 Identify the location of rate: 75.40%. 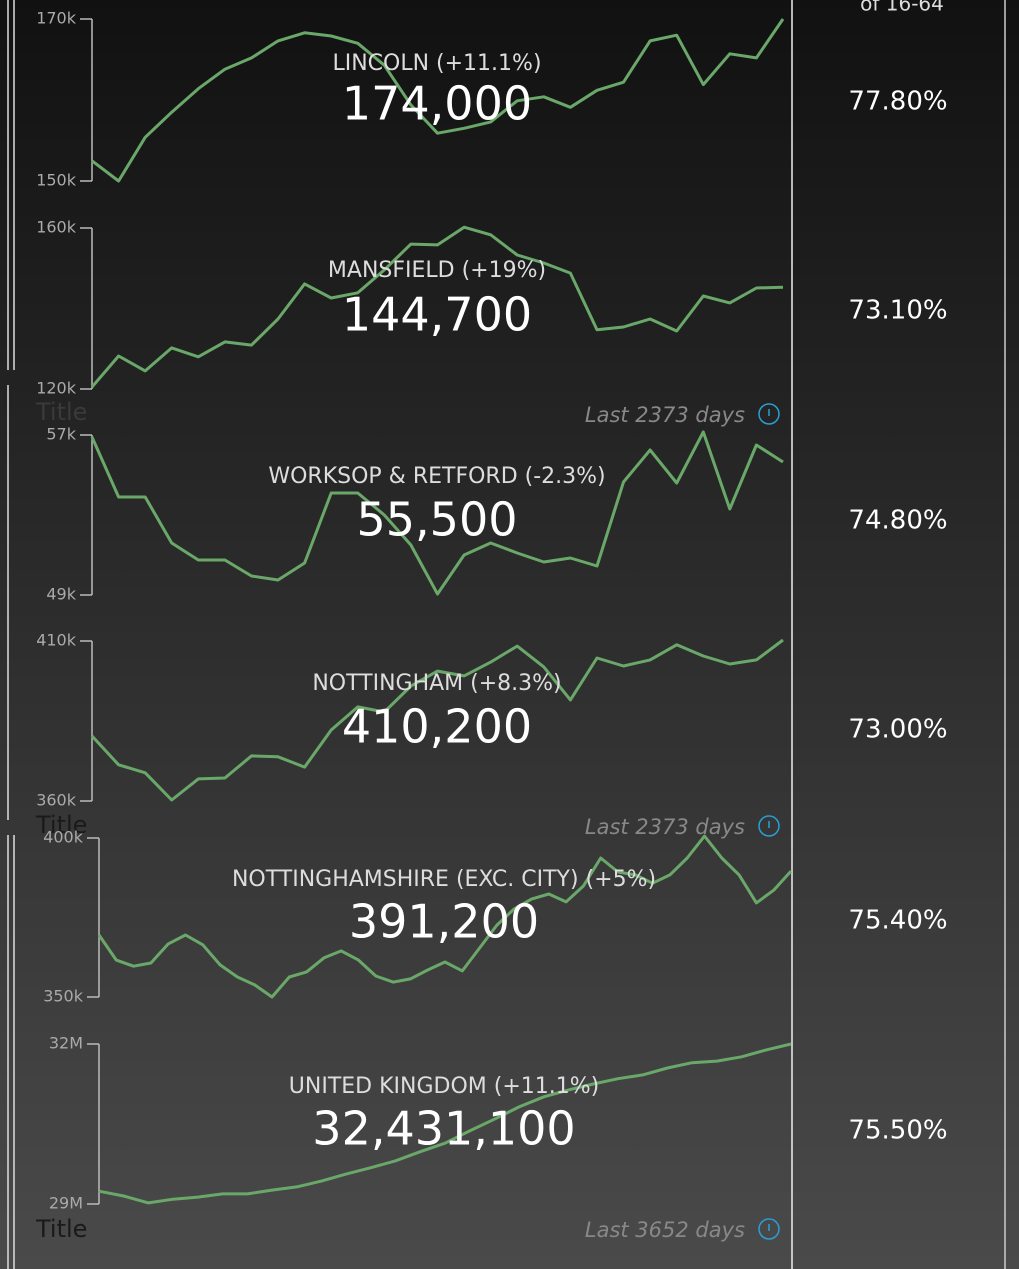
(897, 921).